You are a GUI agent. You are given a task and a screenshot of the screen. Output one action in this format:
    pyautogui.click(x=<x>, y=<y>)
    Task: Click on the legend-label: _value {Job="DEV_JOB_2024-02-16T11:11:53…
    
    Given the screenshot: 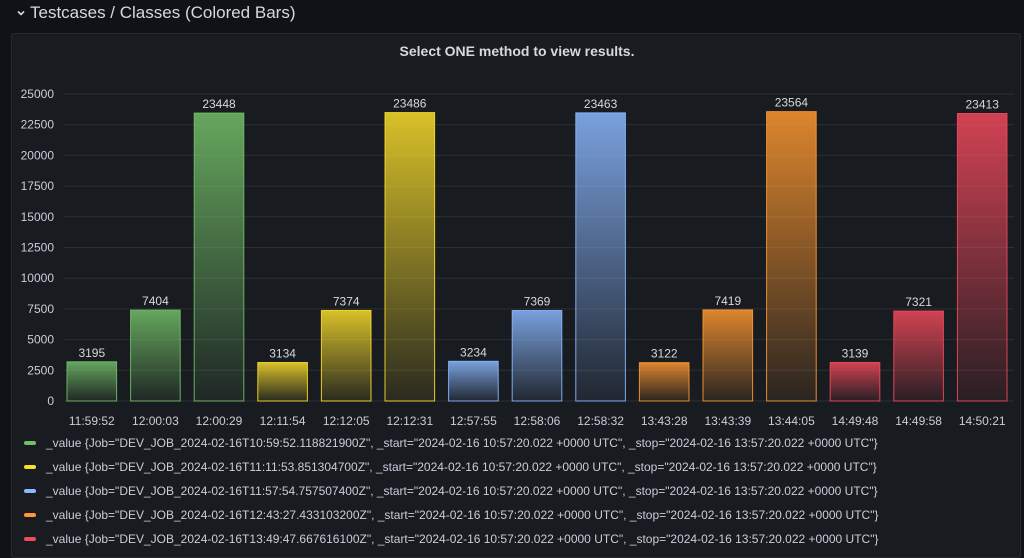 What is the action you would take?
    pyautogui.click(x=461, y=467)
    